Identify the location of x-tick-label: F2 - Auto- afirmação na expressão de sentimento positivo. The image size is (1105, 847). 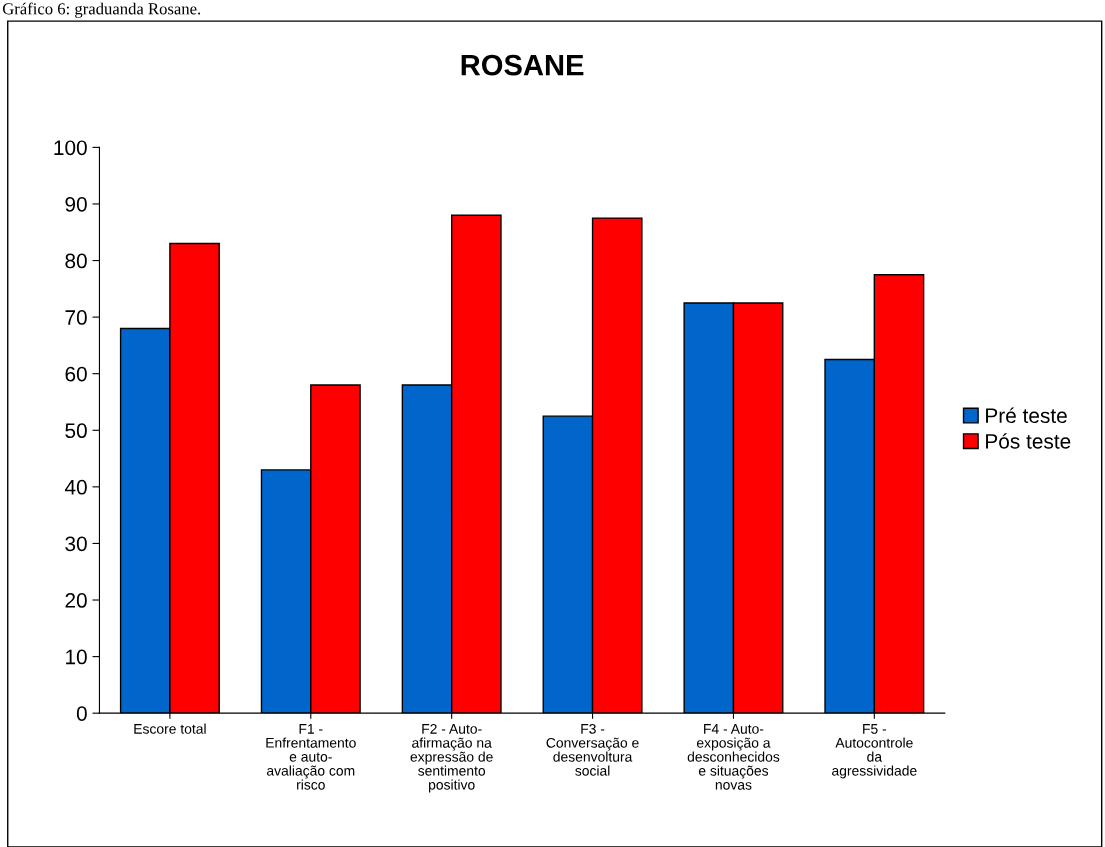
(451, 758).